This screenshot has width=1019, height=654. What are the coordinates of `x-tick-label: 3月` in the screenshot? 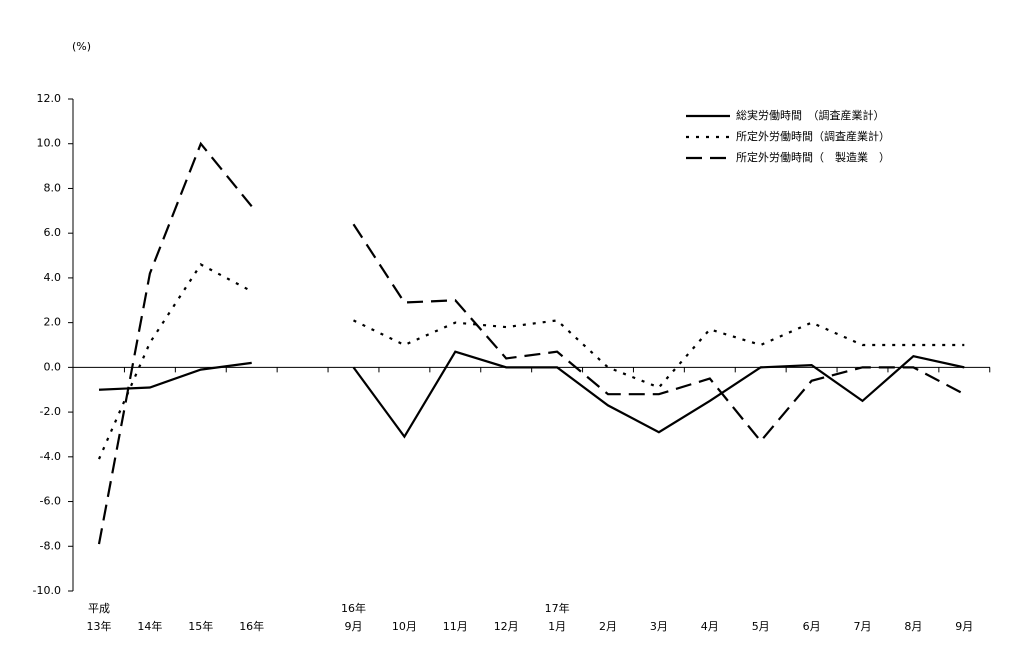 It's located at (659, 626).